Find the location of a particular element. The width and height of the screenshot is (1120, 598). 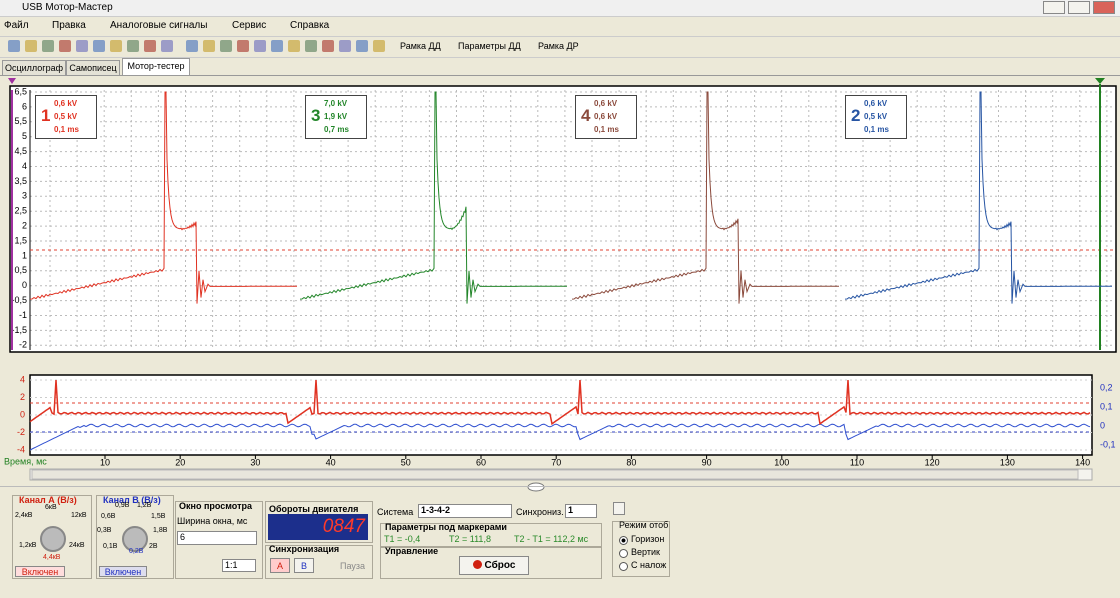

cylinder-box: 1 0,6 kV 0,5 kV 0,1 ms is located at coordinates (66, 117).